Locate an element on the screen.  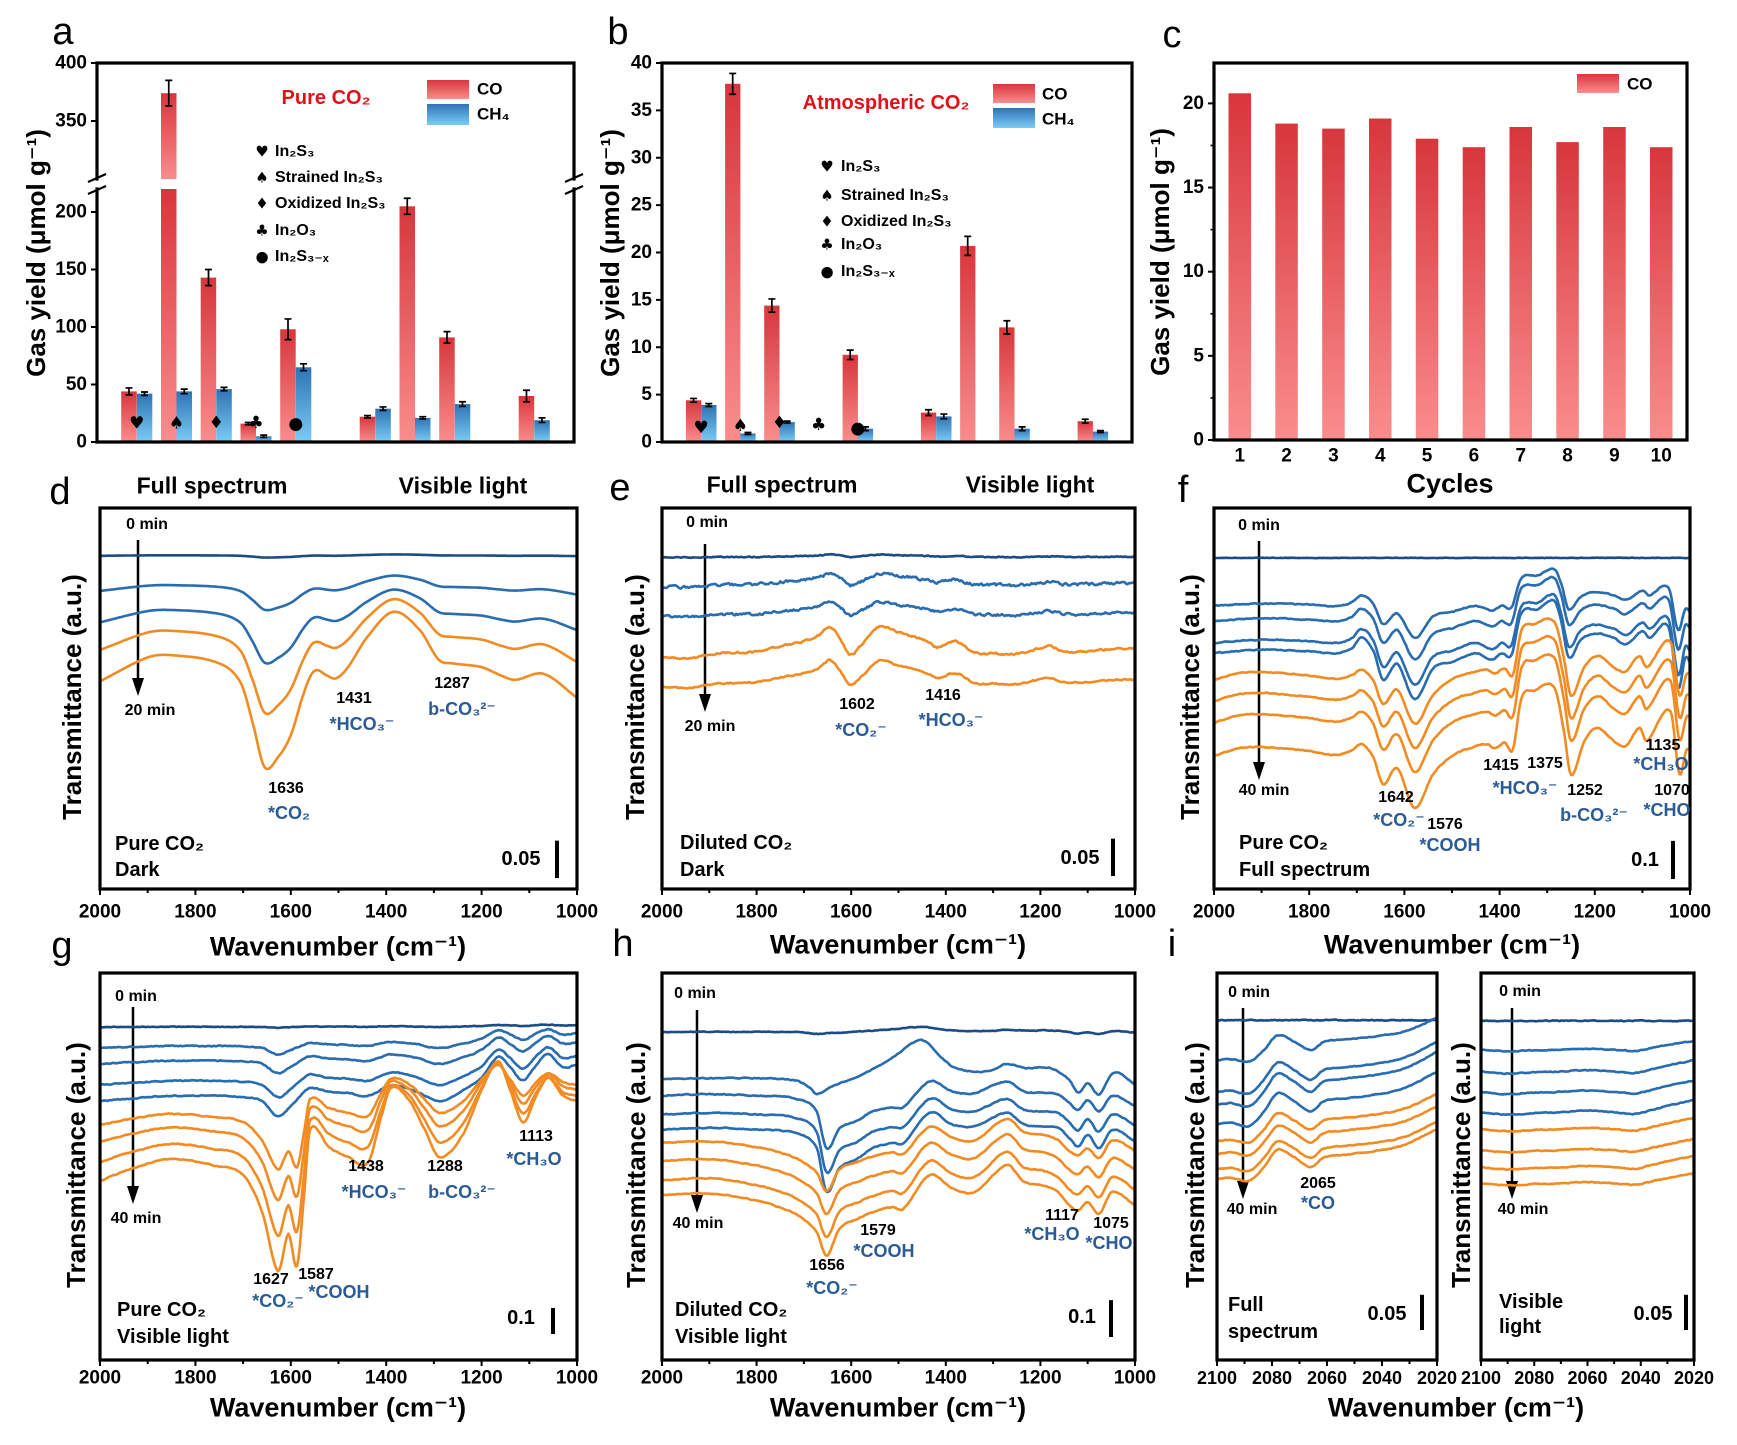
x-tick-label: 2080 is located at coordinates (1272, 1378).